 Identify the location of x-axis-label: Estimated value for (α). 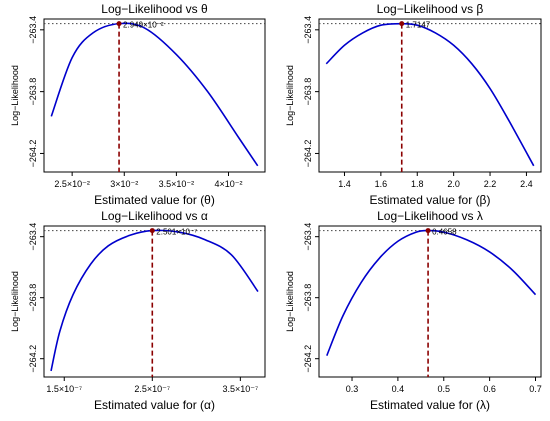
(154, 405).